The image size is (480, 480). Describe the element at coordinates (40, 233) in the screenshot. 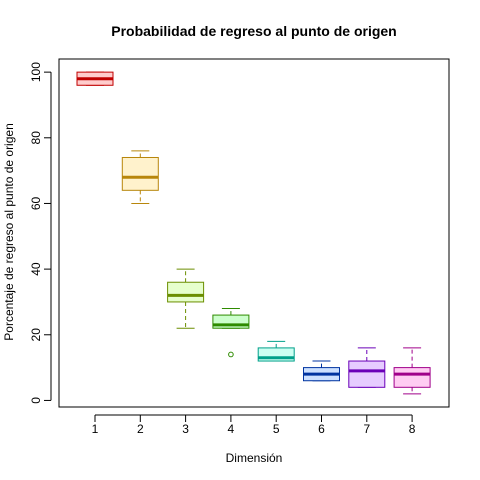

I see `y-axis: 0 20 40 60 80 100` at that location.